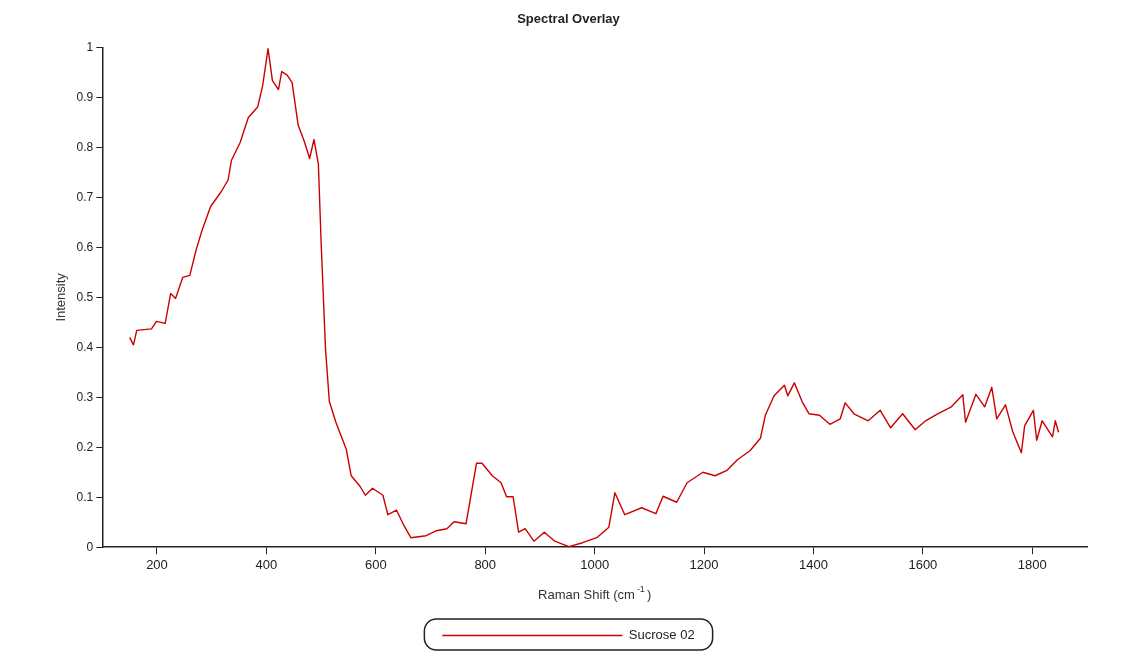 The image size is (1127, 660). Describe the element at coordinates (157, 564) in the screenshot. I see `x-tick-label: 200` at that location.